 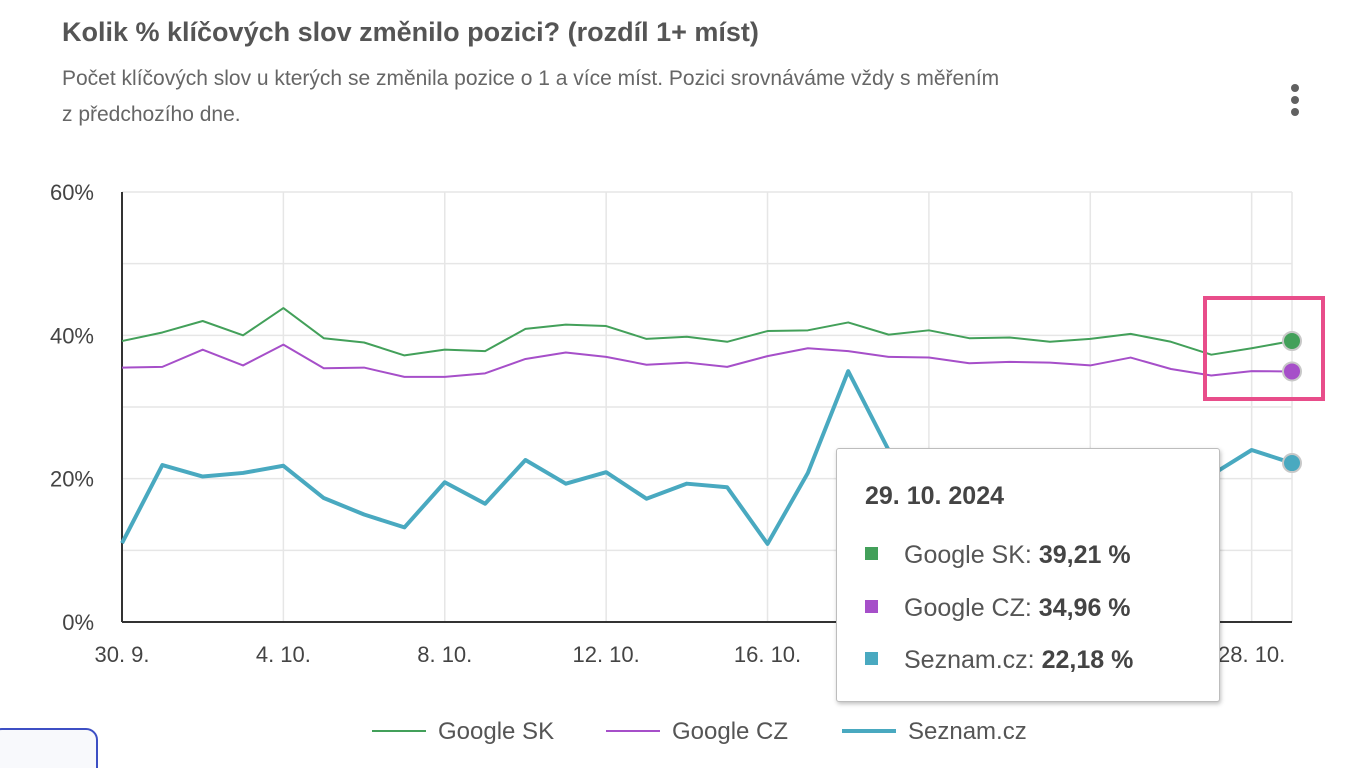 What do you see at coordinates (1084, 555) in the screenshot?
I see `tooltip-value: 39,21 %` at bounding box center [1084, 555].